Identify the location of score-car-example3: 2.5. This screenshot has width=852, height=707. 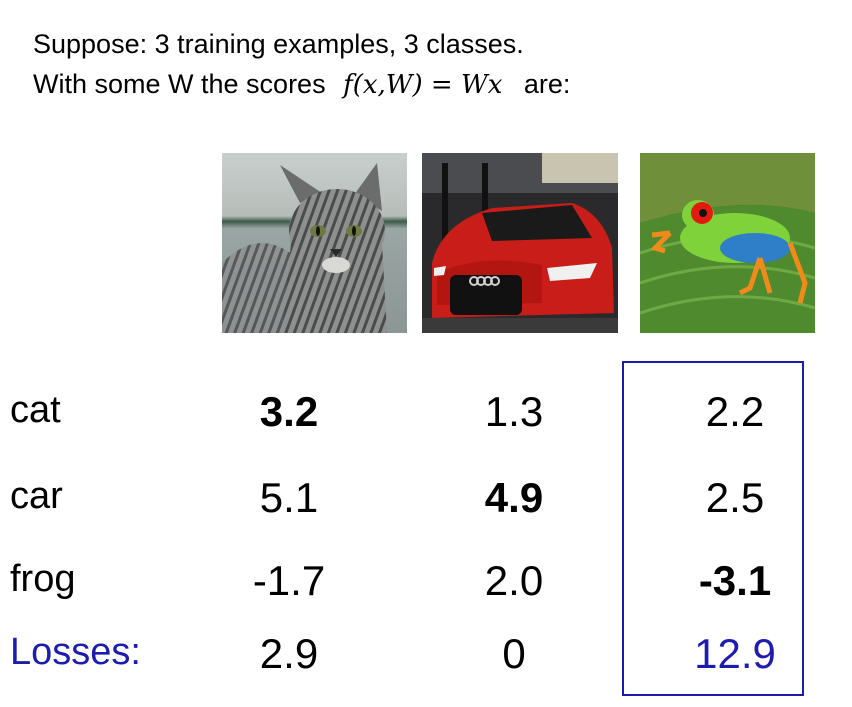
(735, 497).